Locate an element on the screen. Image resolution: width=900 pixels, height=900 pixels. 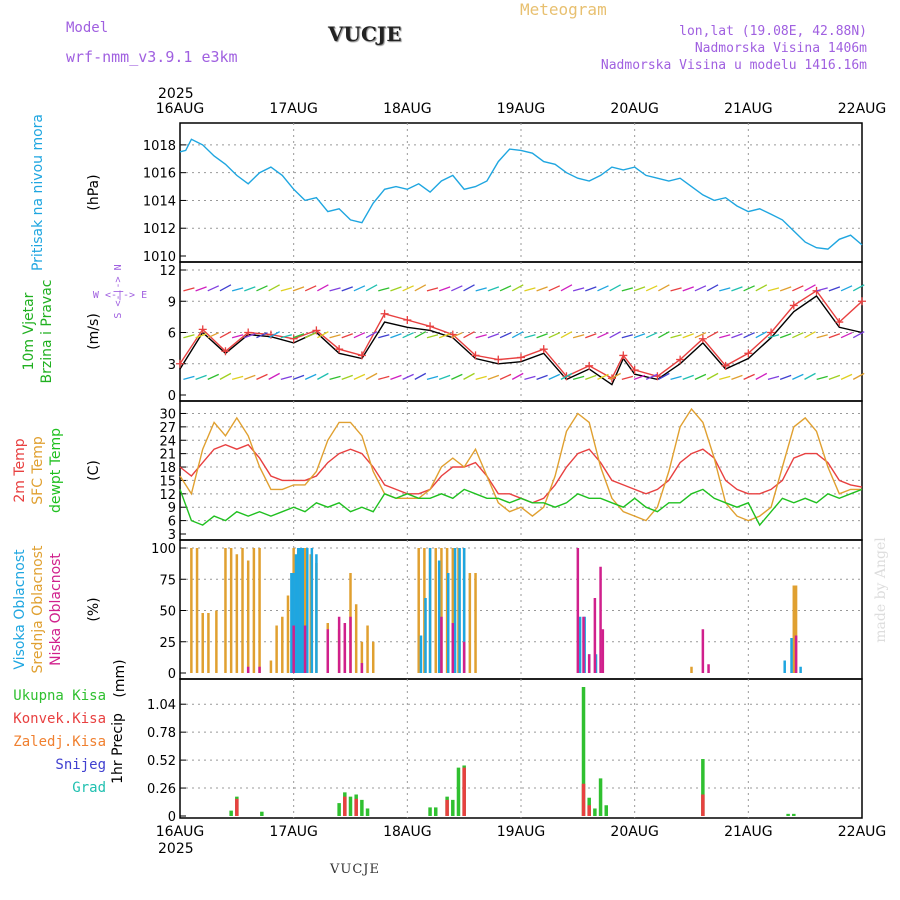
x-tick-label-bottom: 22AUG is located at coordinates (862, 832).